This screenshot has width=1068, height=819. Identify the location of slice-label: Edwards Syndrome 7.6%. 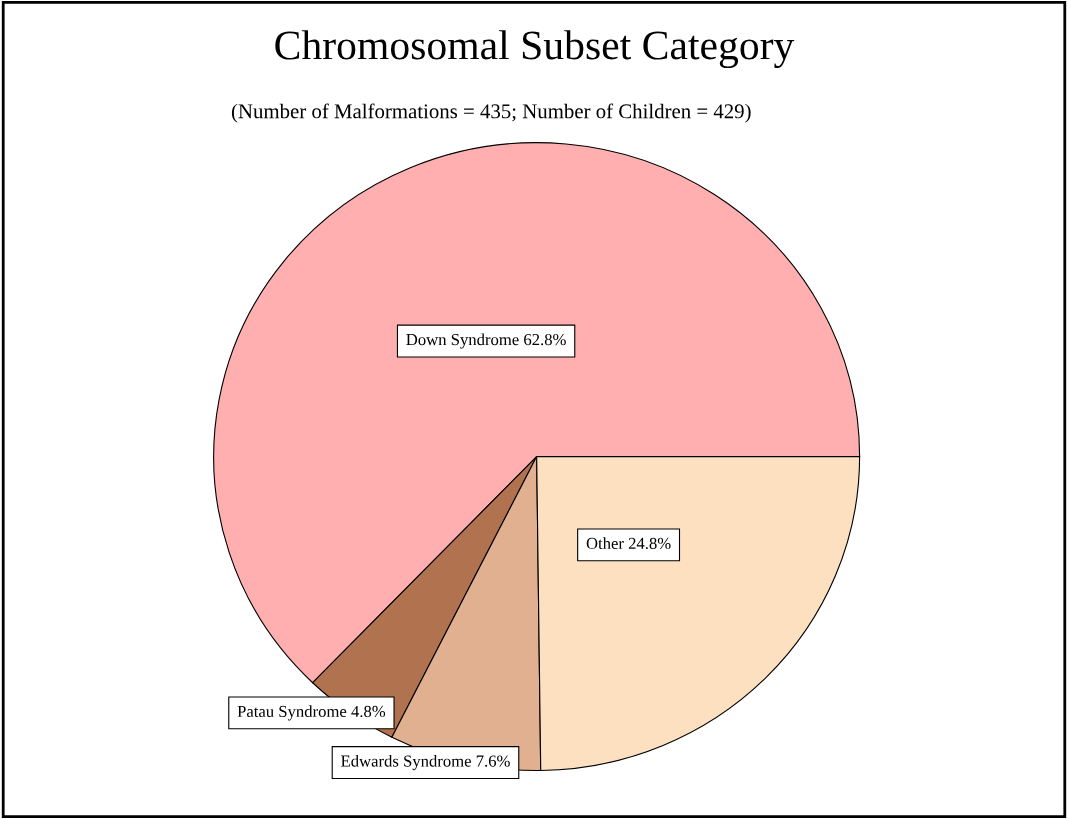
(425, 762).